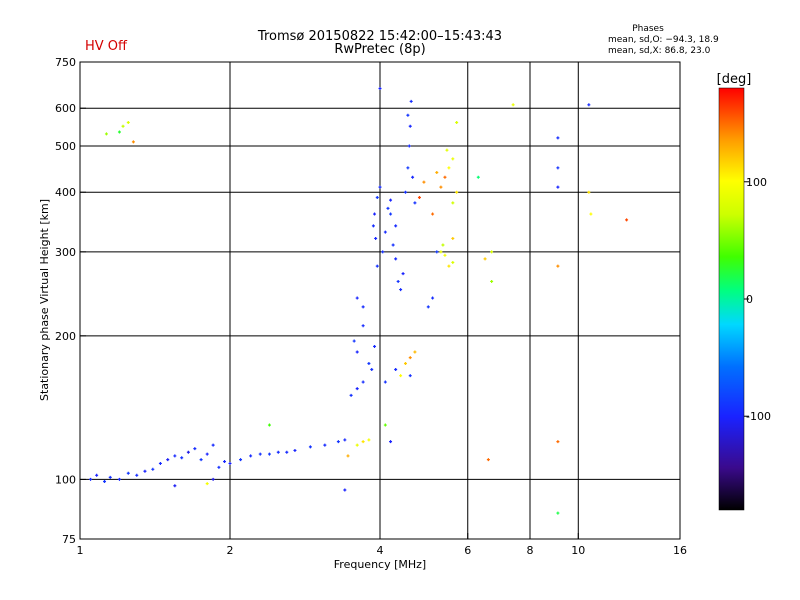  I want to click on x-axis-label: Frequency [MHz], so click(380, 564).